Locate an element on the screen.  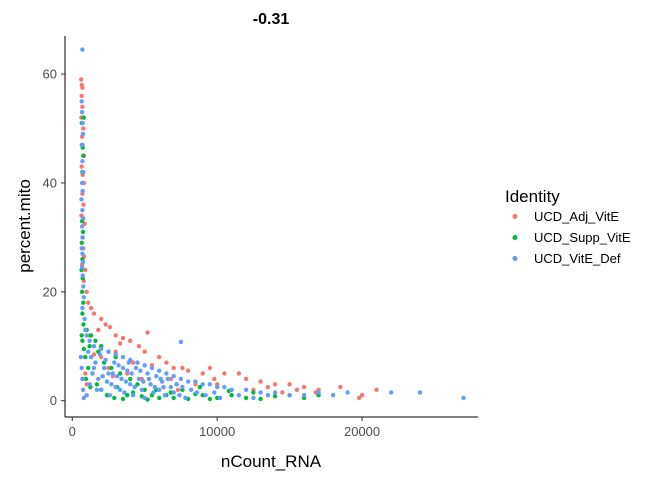
legend-label: UCD_Adj_VitE is located at coordinates (576, 216).